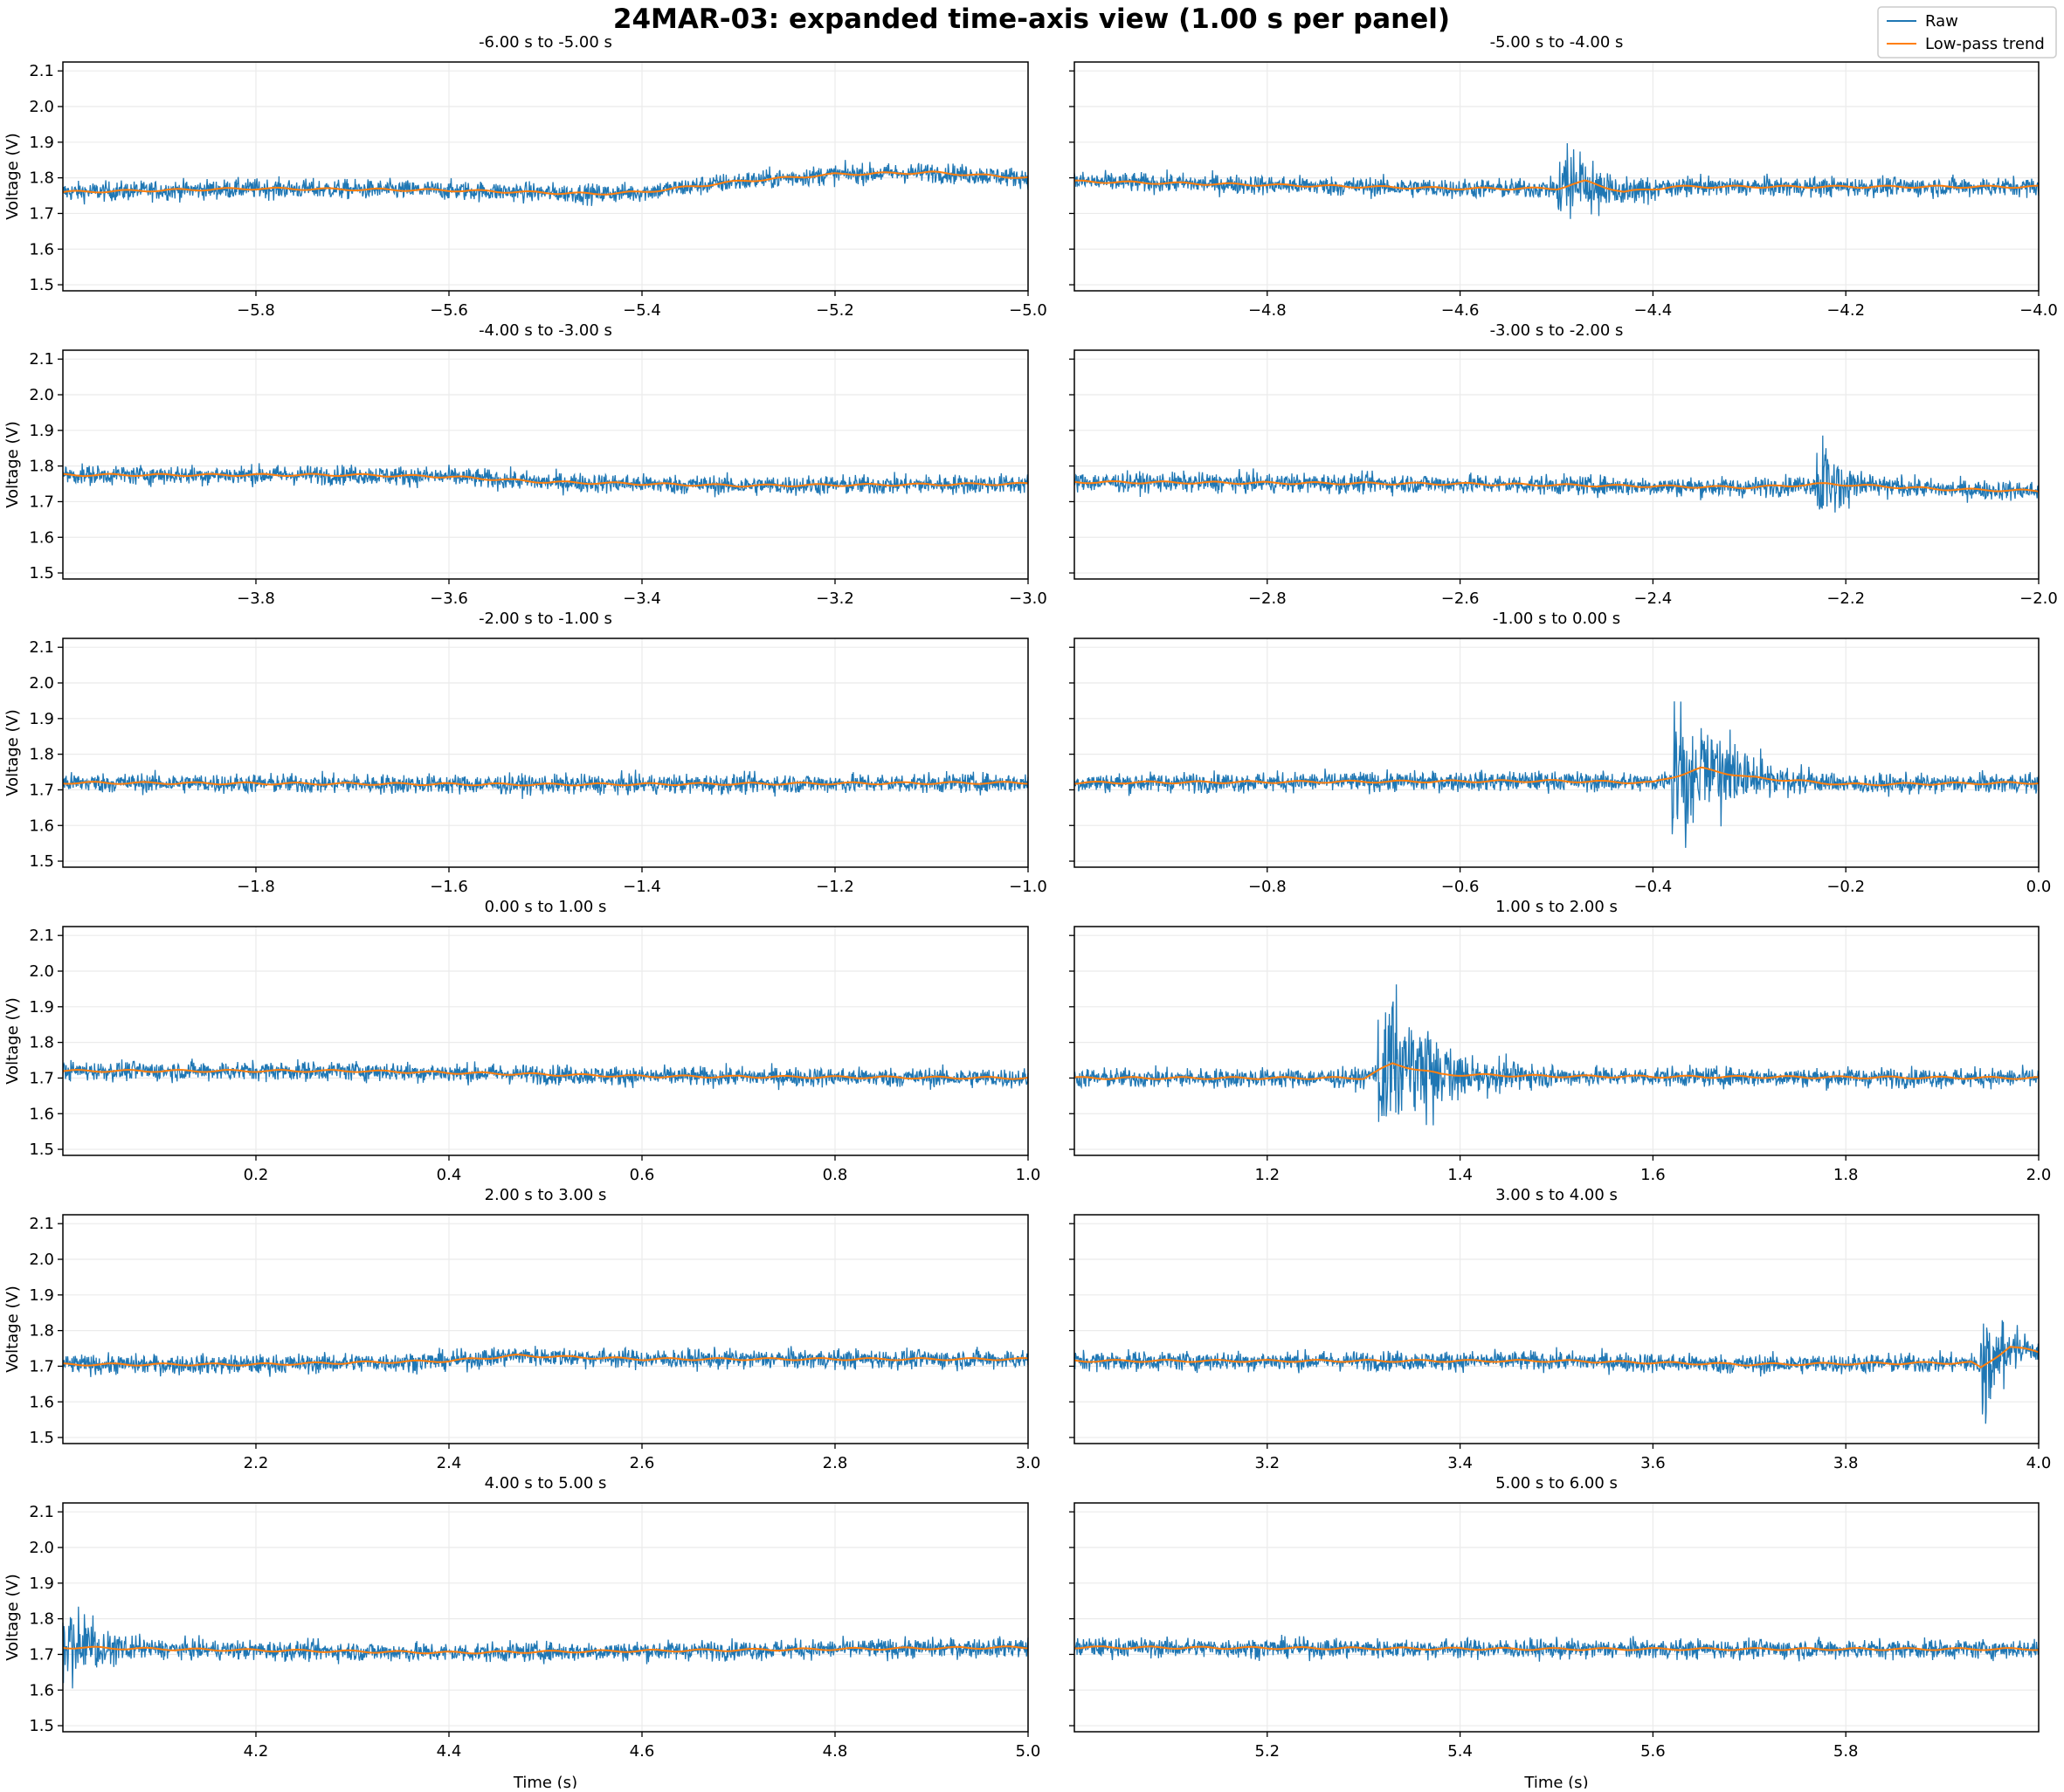 The image size is (2064, 1792). I want to click on x-tick-label: 5.2, so click(1267, 1751).